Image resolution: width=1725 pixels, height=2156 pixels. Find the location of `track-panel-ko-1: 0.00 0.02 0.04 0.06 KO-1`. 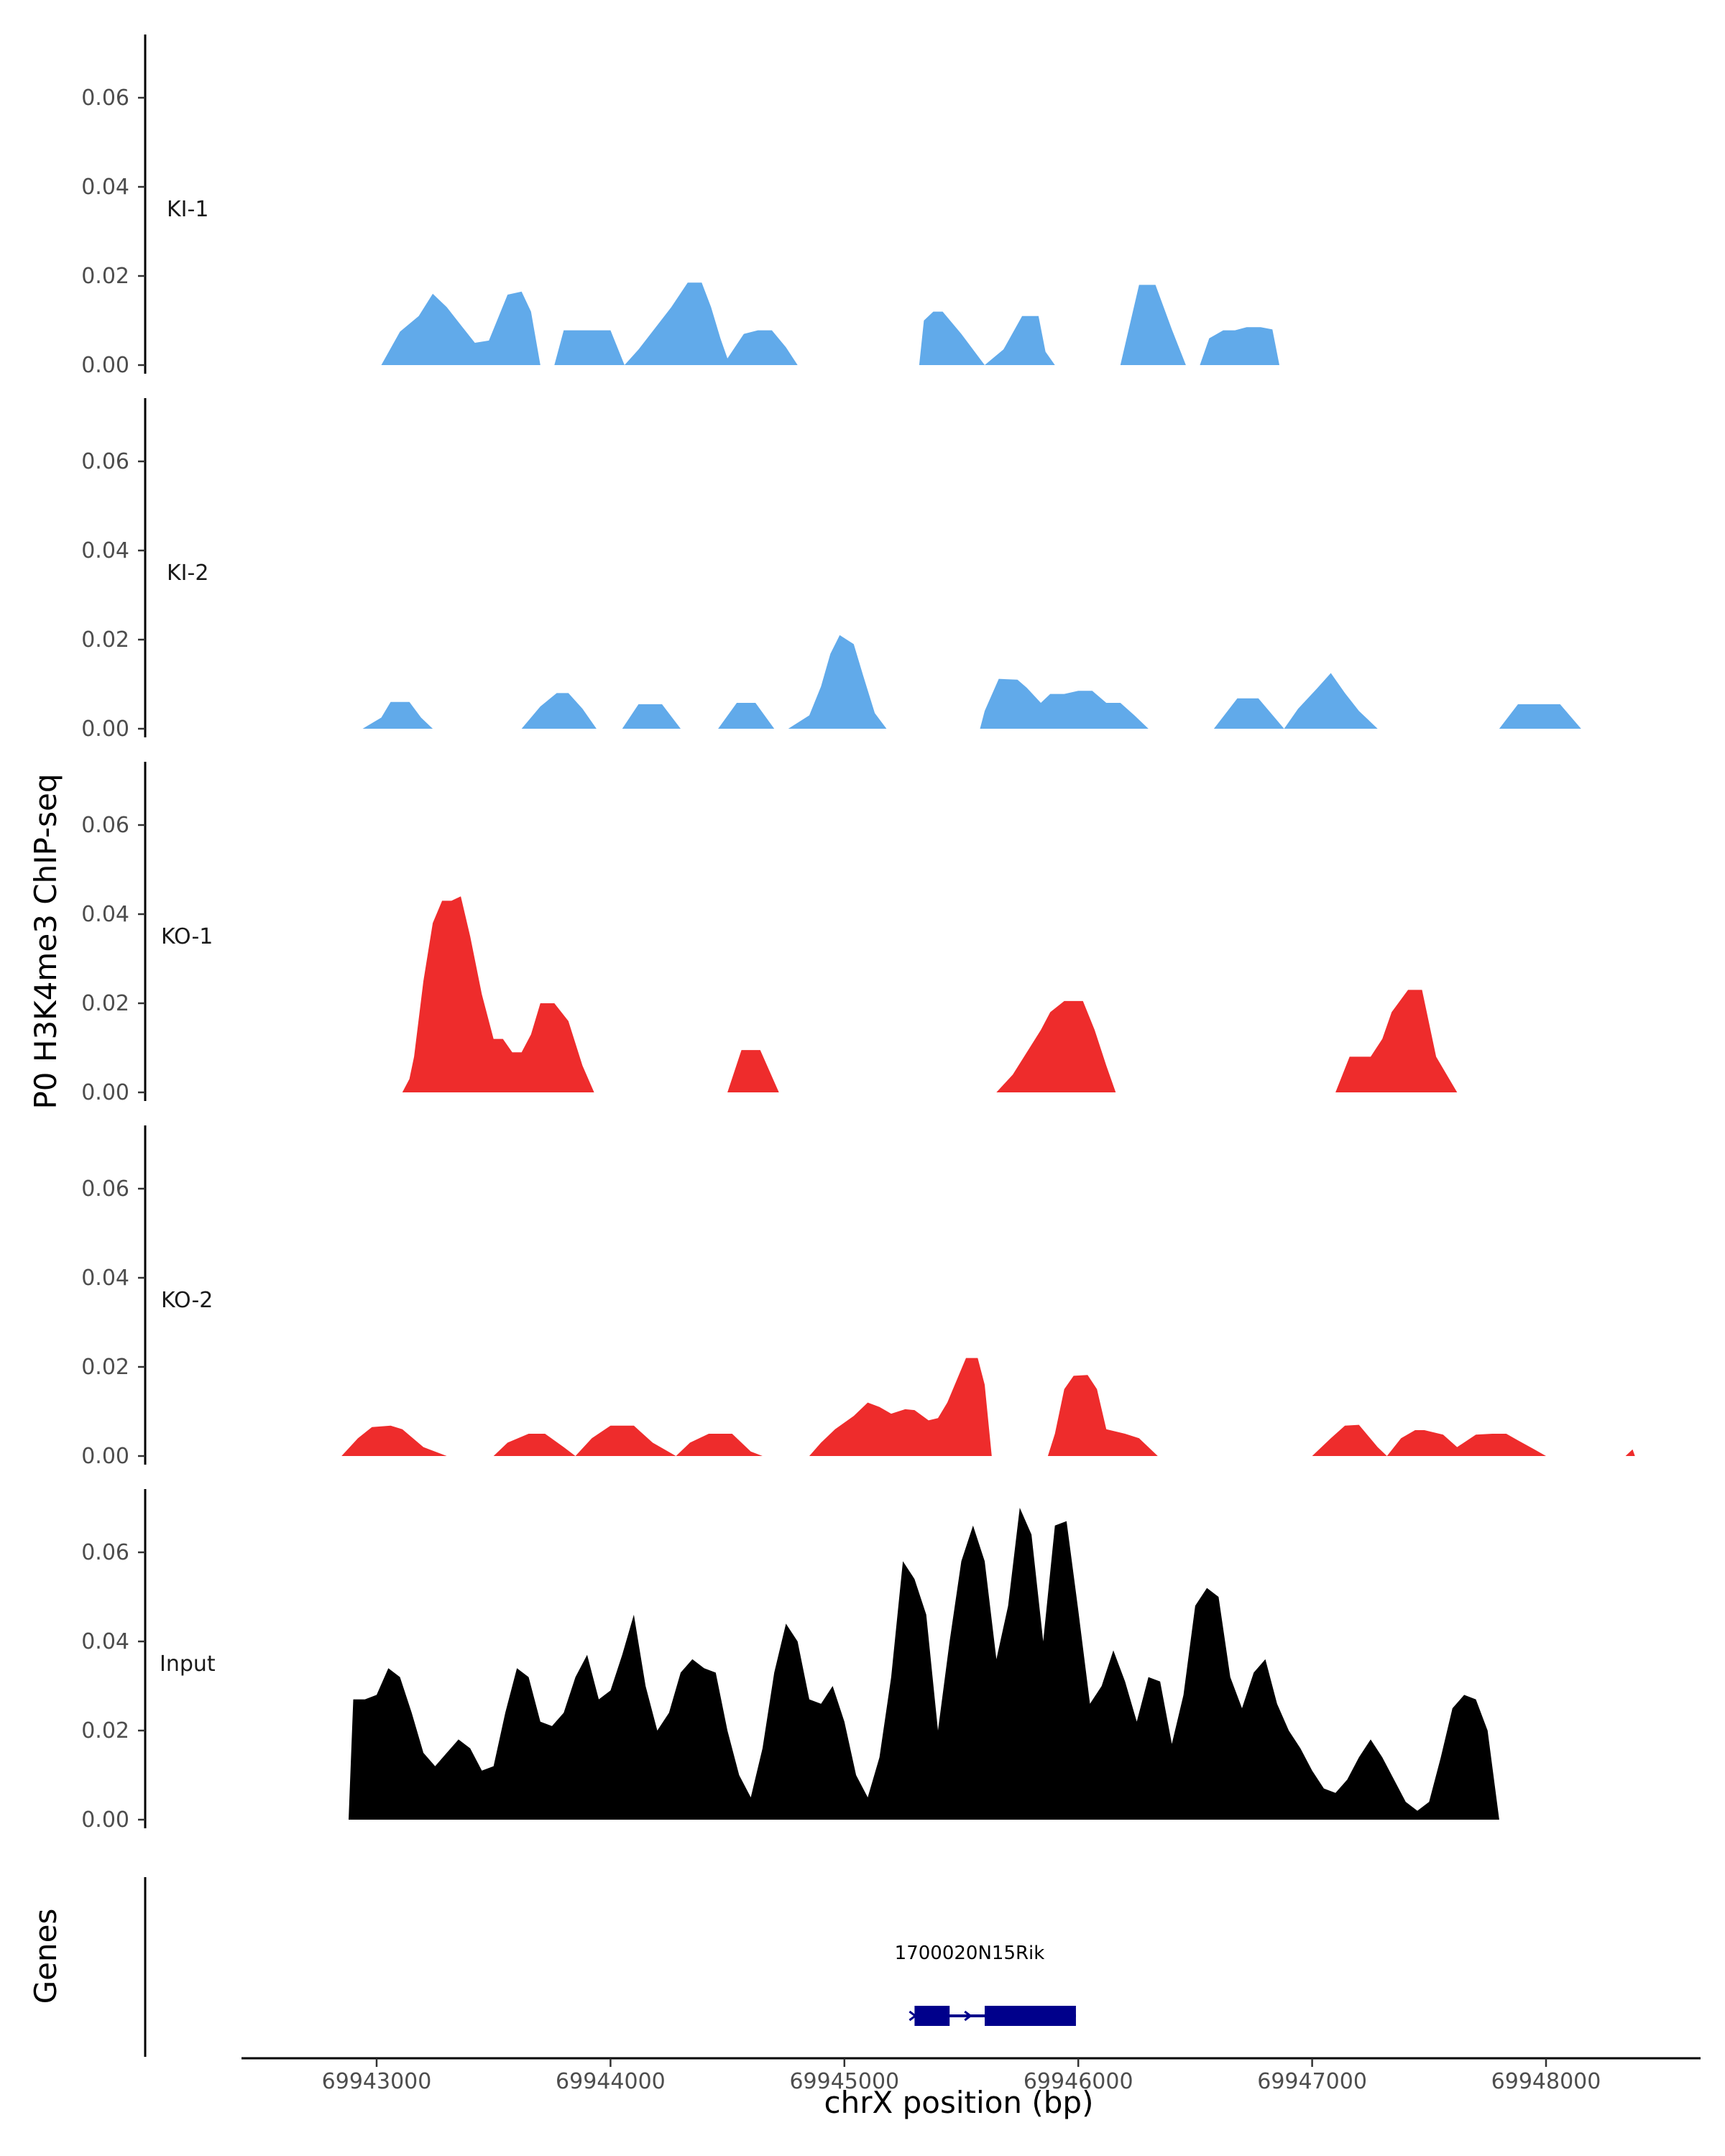

track-panel-ko-1: 0.00 0.02 0.04 0.06 KO-1 is located at coordinates (778, 934).